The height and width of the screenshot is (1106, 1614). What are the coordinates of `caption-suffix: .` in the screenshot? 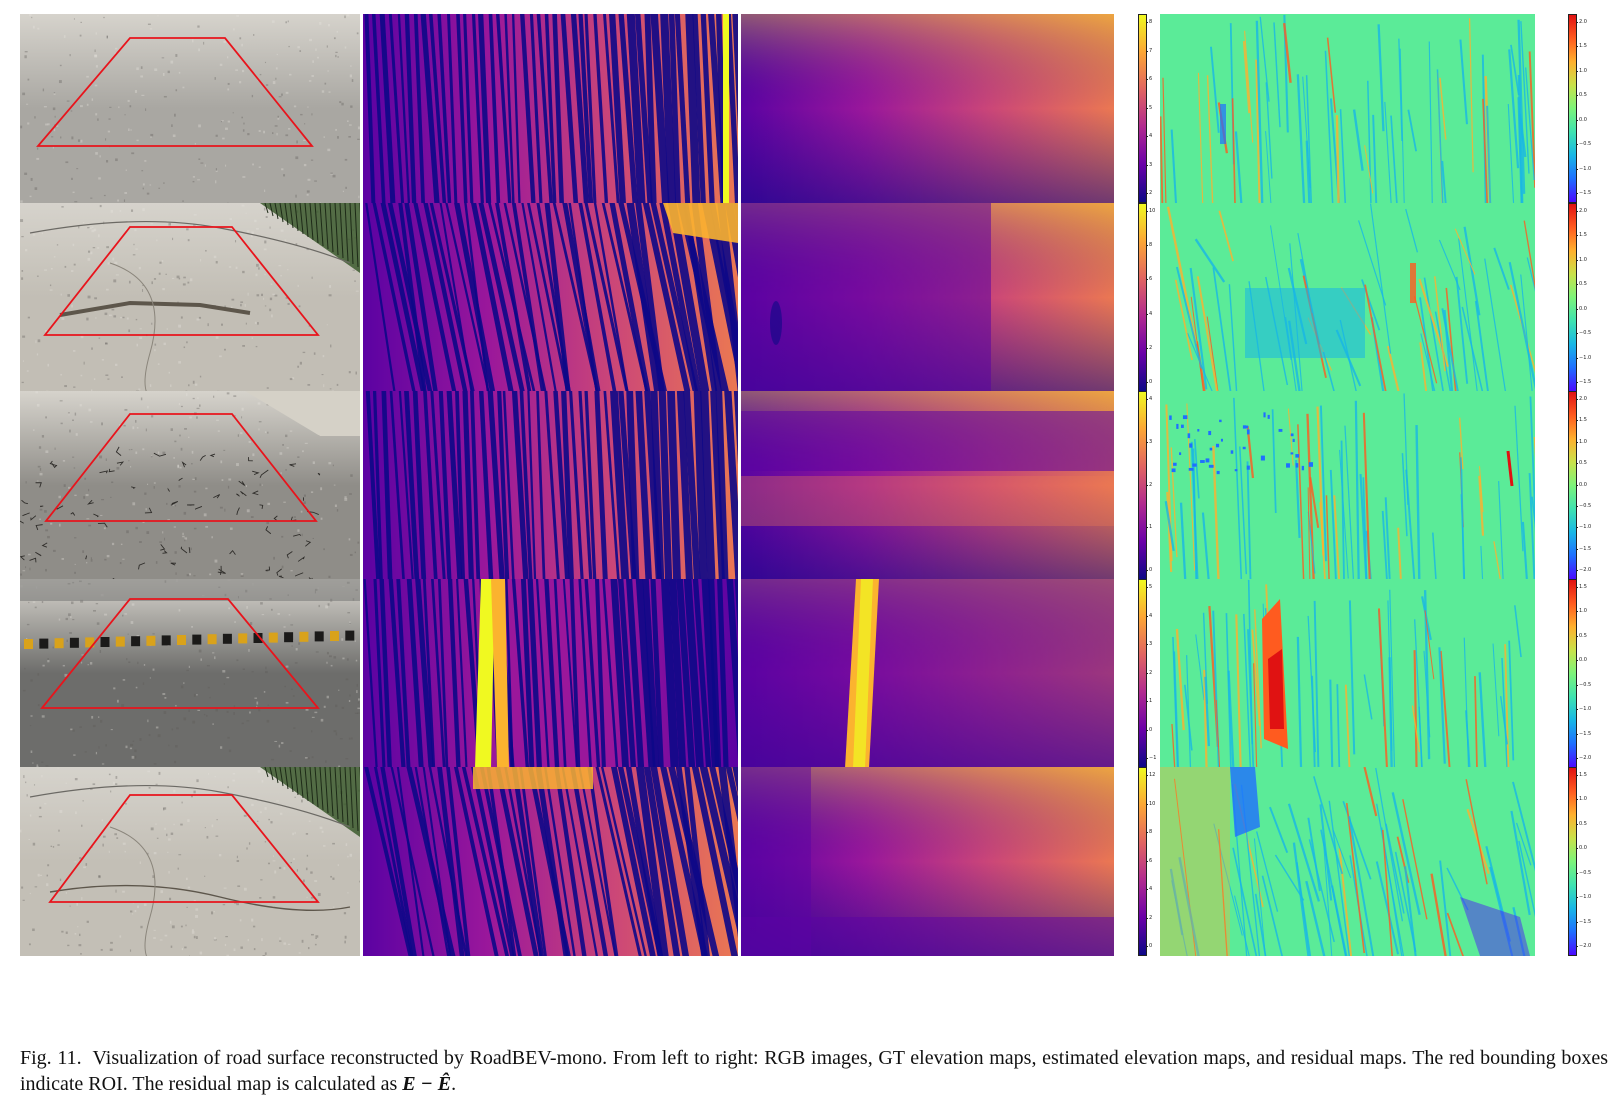 It's located at (454, 1084).